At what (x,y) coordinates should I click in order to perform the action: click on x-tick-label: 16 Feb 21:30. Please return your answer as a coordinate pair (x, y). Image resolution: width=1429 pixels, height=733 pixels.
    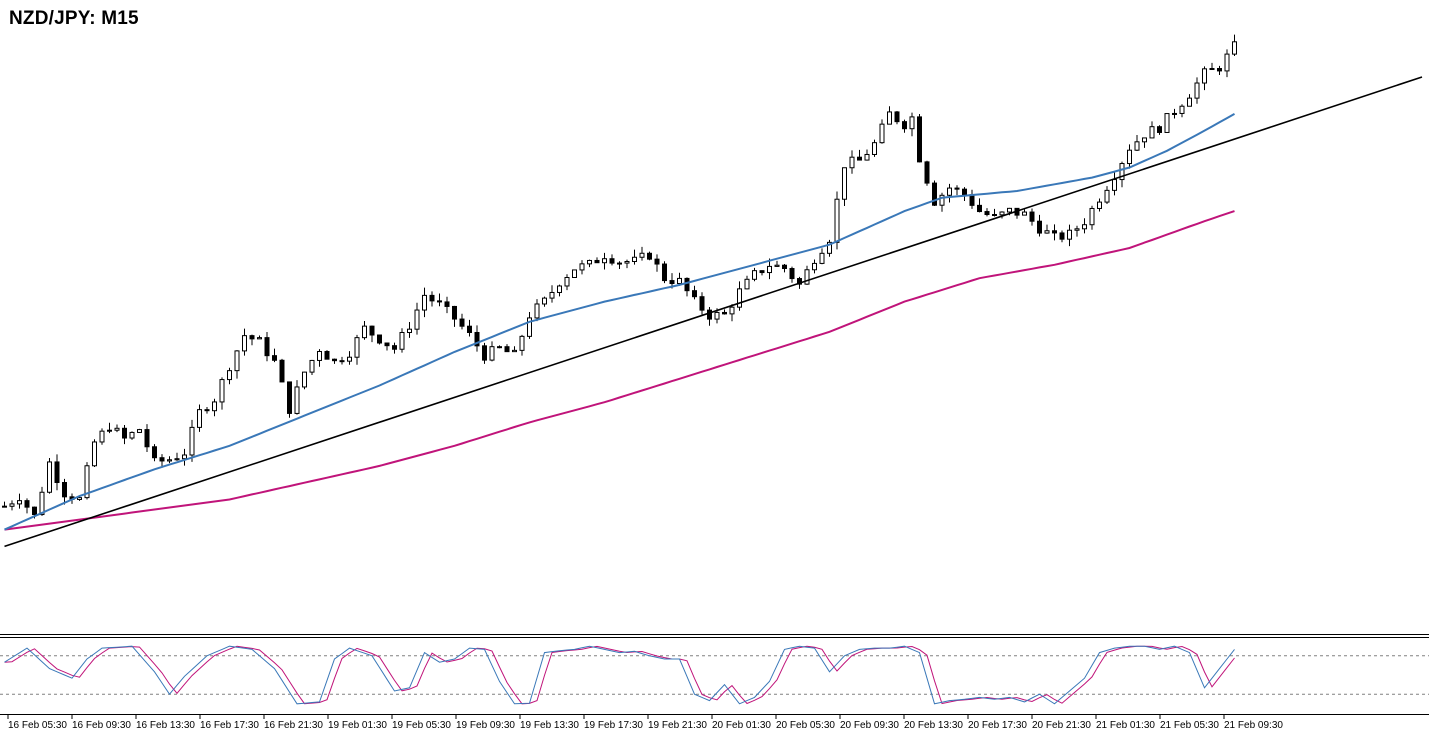
    Looking at the image, I should click on (293, 725).